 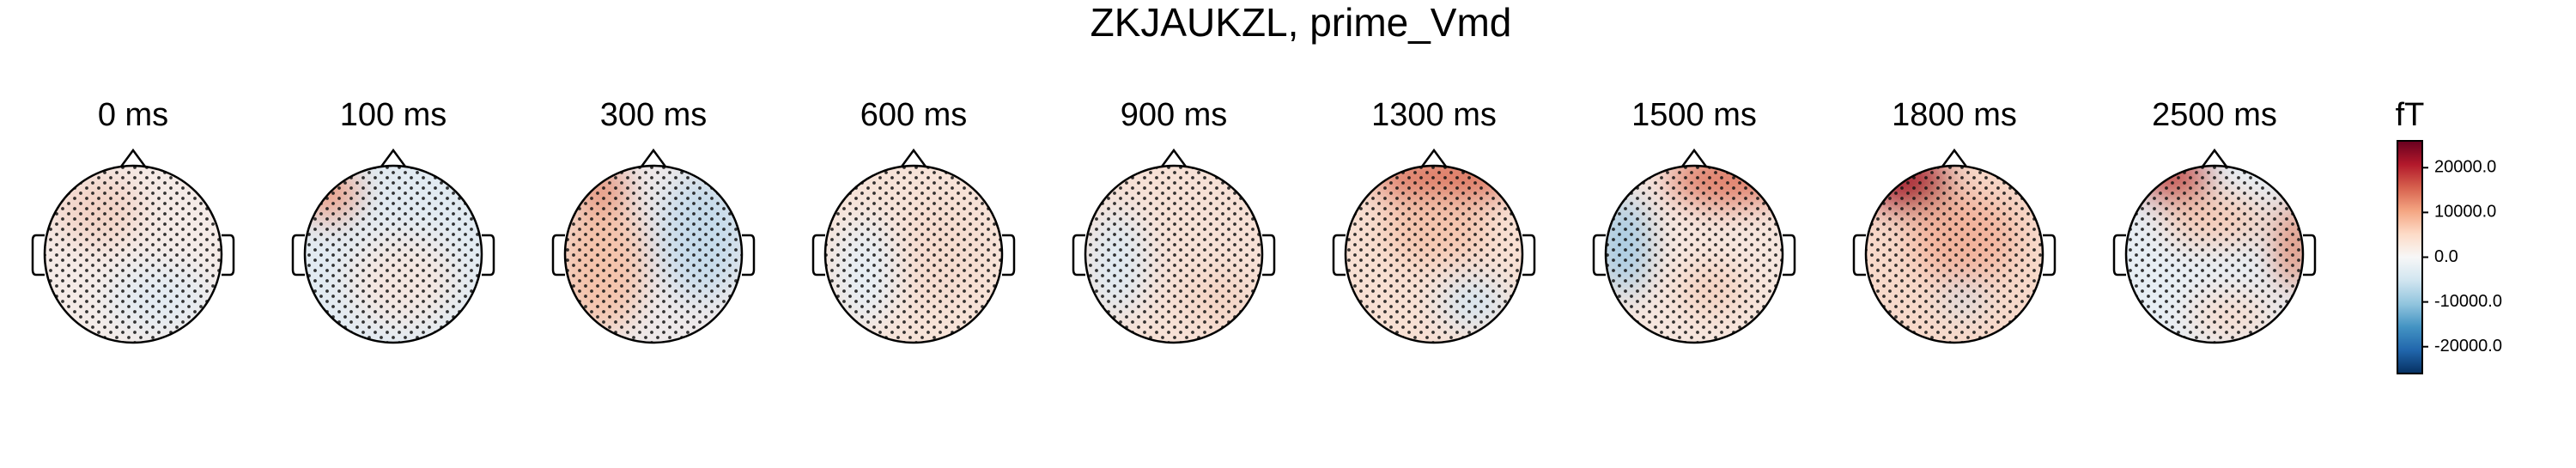 What do you see at coordinates (654, 115) in the screenshot?
I see `panel-title: 300 ms` at bounding box center [654, 115].